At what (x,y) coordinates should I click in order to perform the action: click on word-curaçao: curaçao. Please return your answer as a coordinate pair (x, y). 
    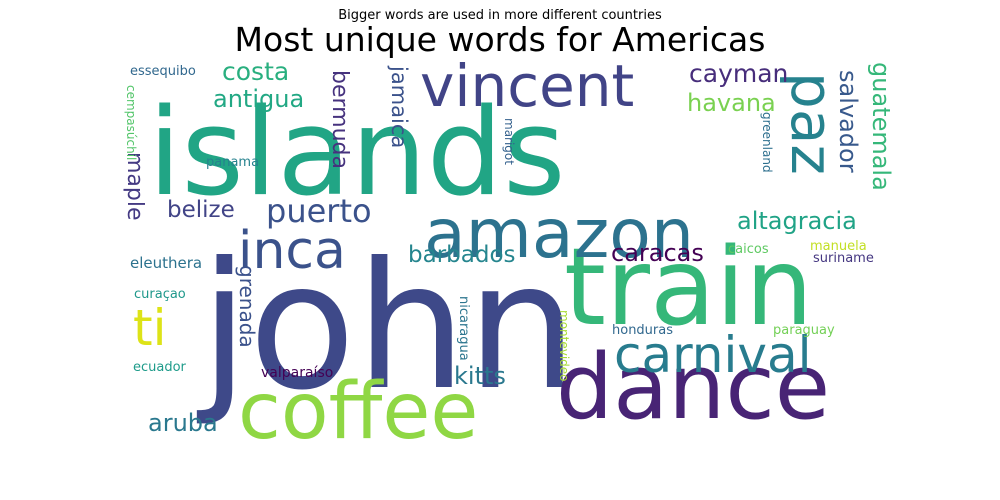
    Looking at the image, I should click on (160, 294).